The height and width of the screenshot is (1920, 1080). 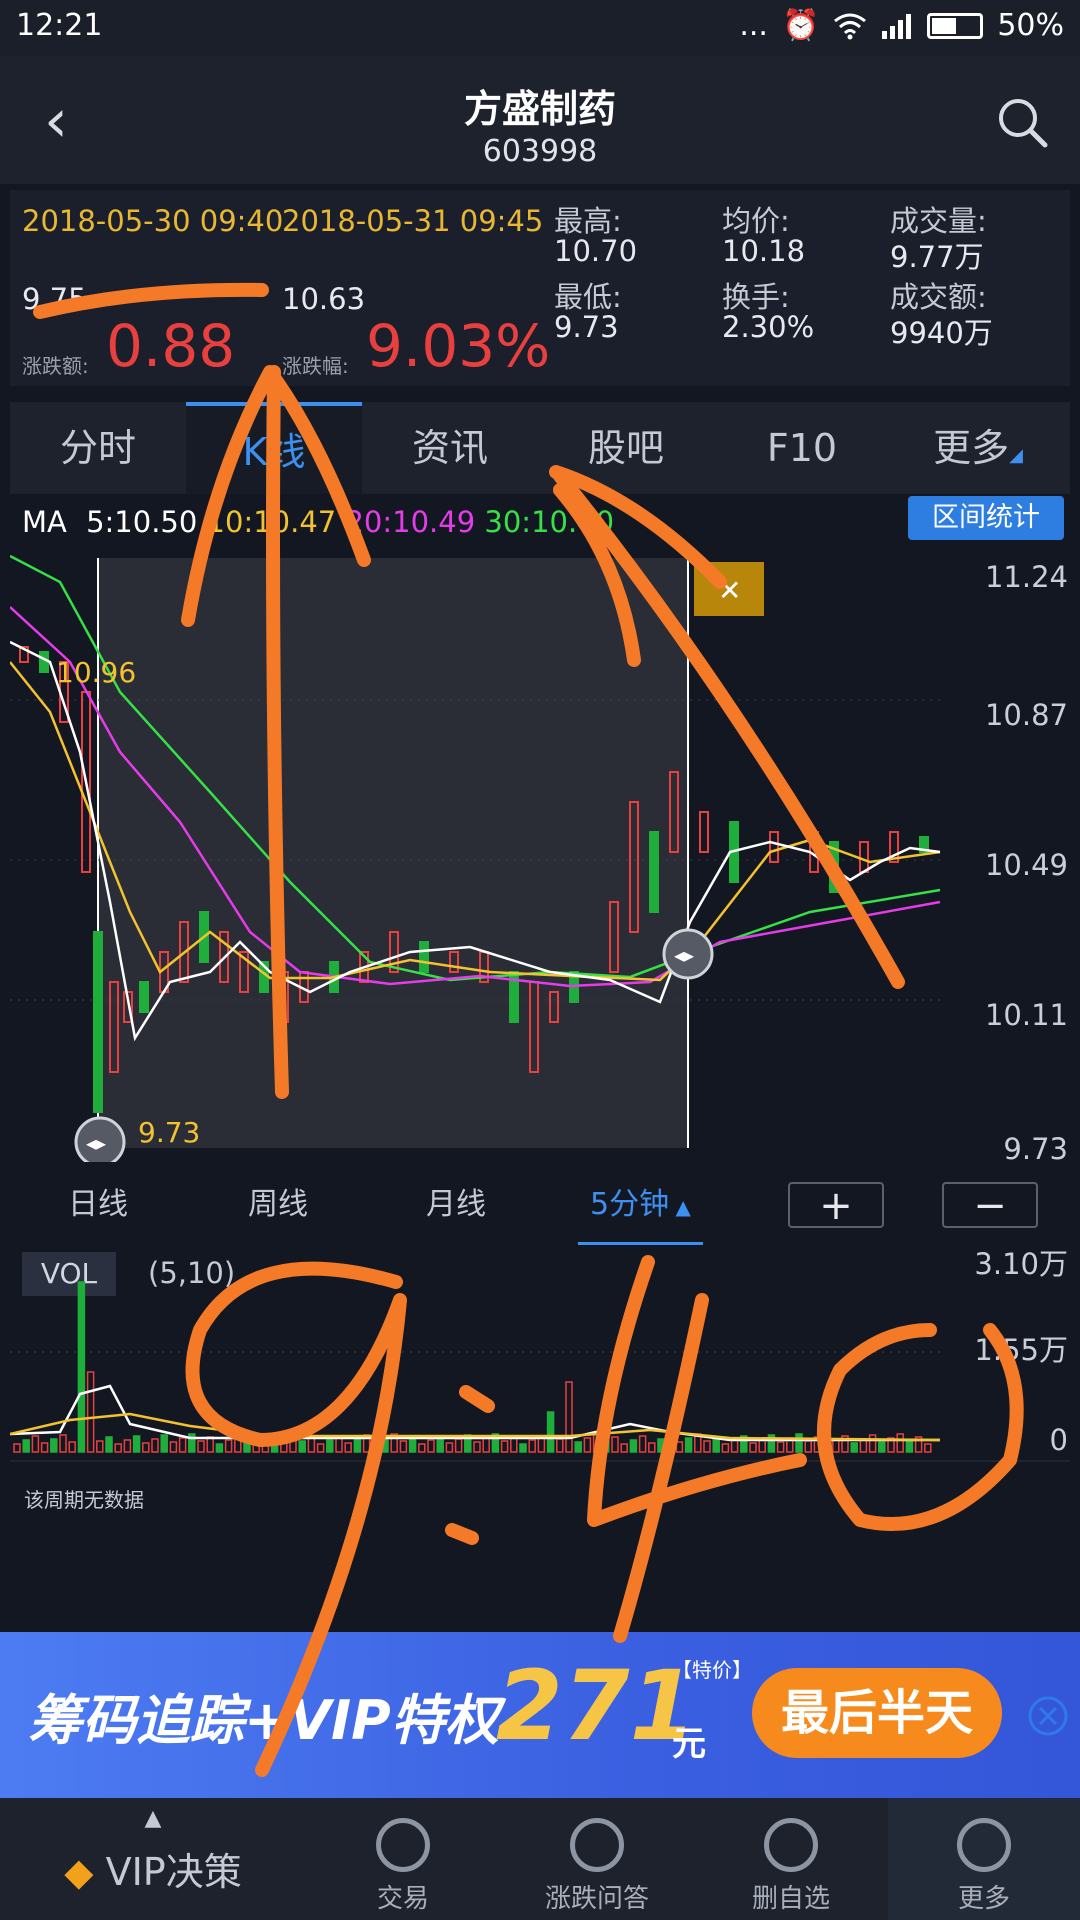 What do you see at coordinates (1026, 577) in the screenshot?
I see `price-axis-label: 11.24` at bounding box center [1026, 577].